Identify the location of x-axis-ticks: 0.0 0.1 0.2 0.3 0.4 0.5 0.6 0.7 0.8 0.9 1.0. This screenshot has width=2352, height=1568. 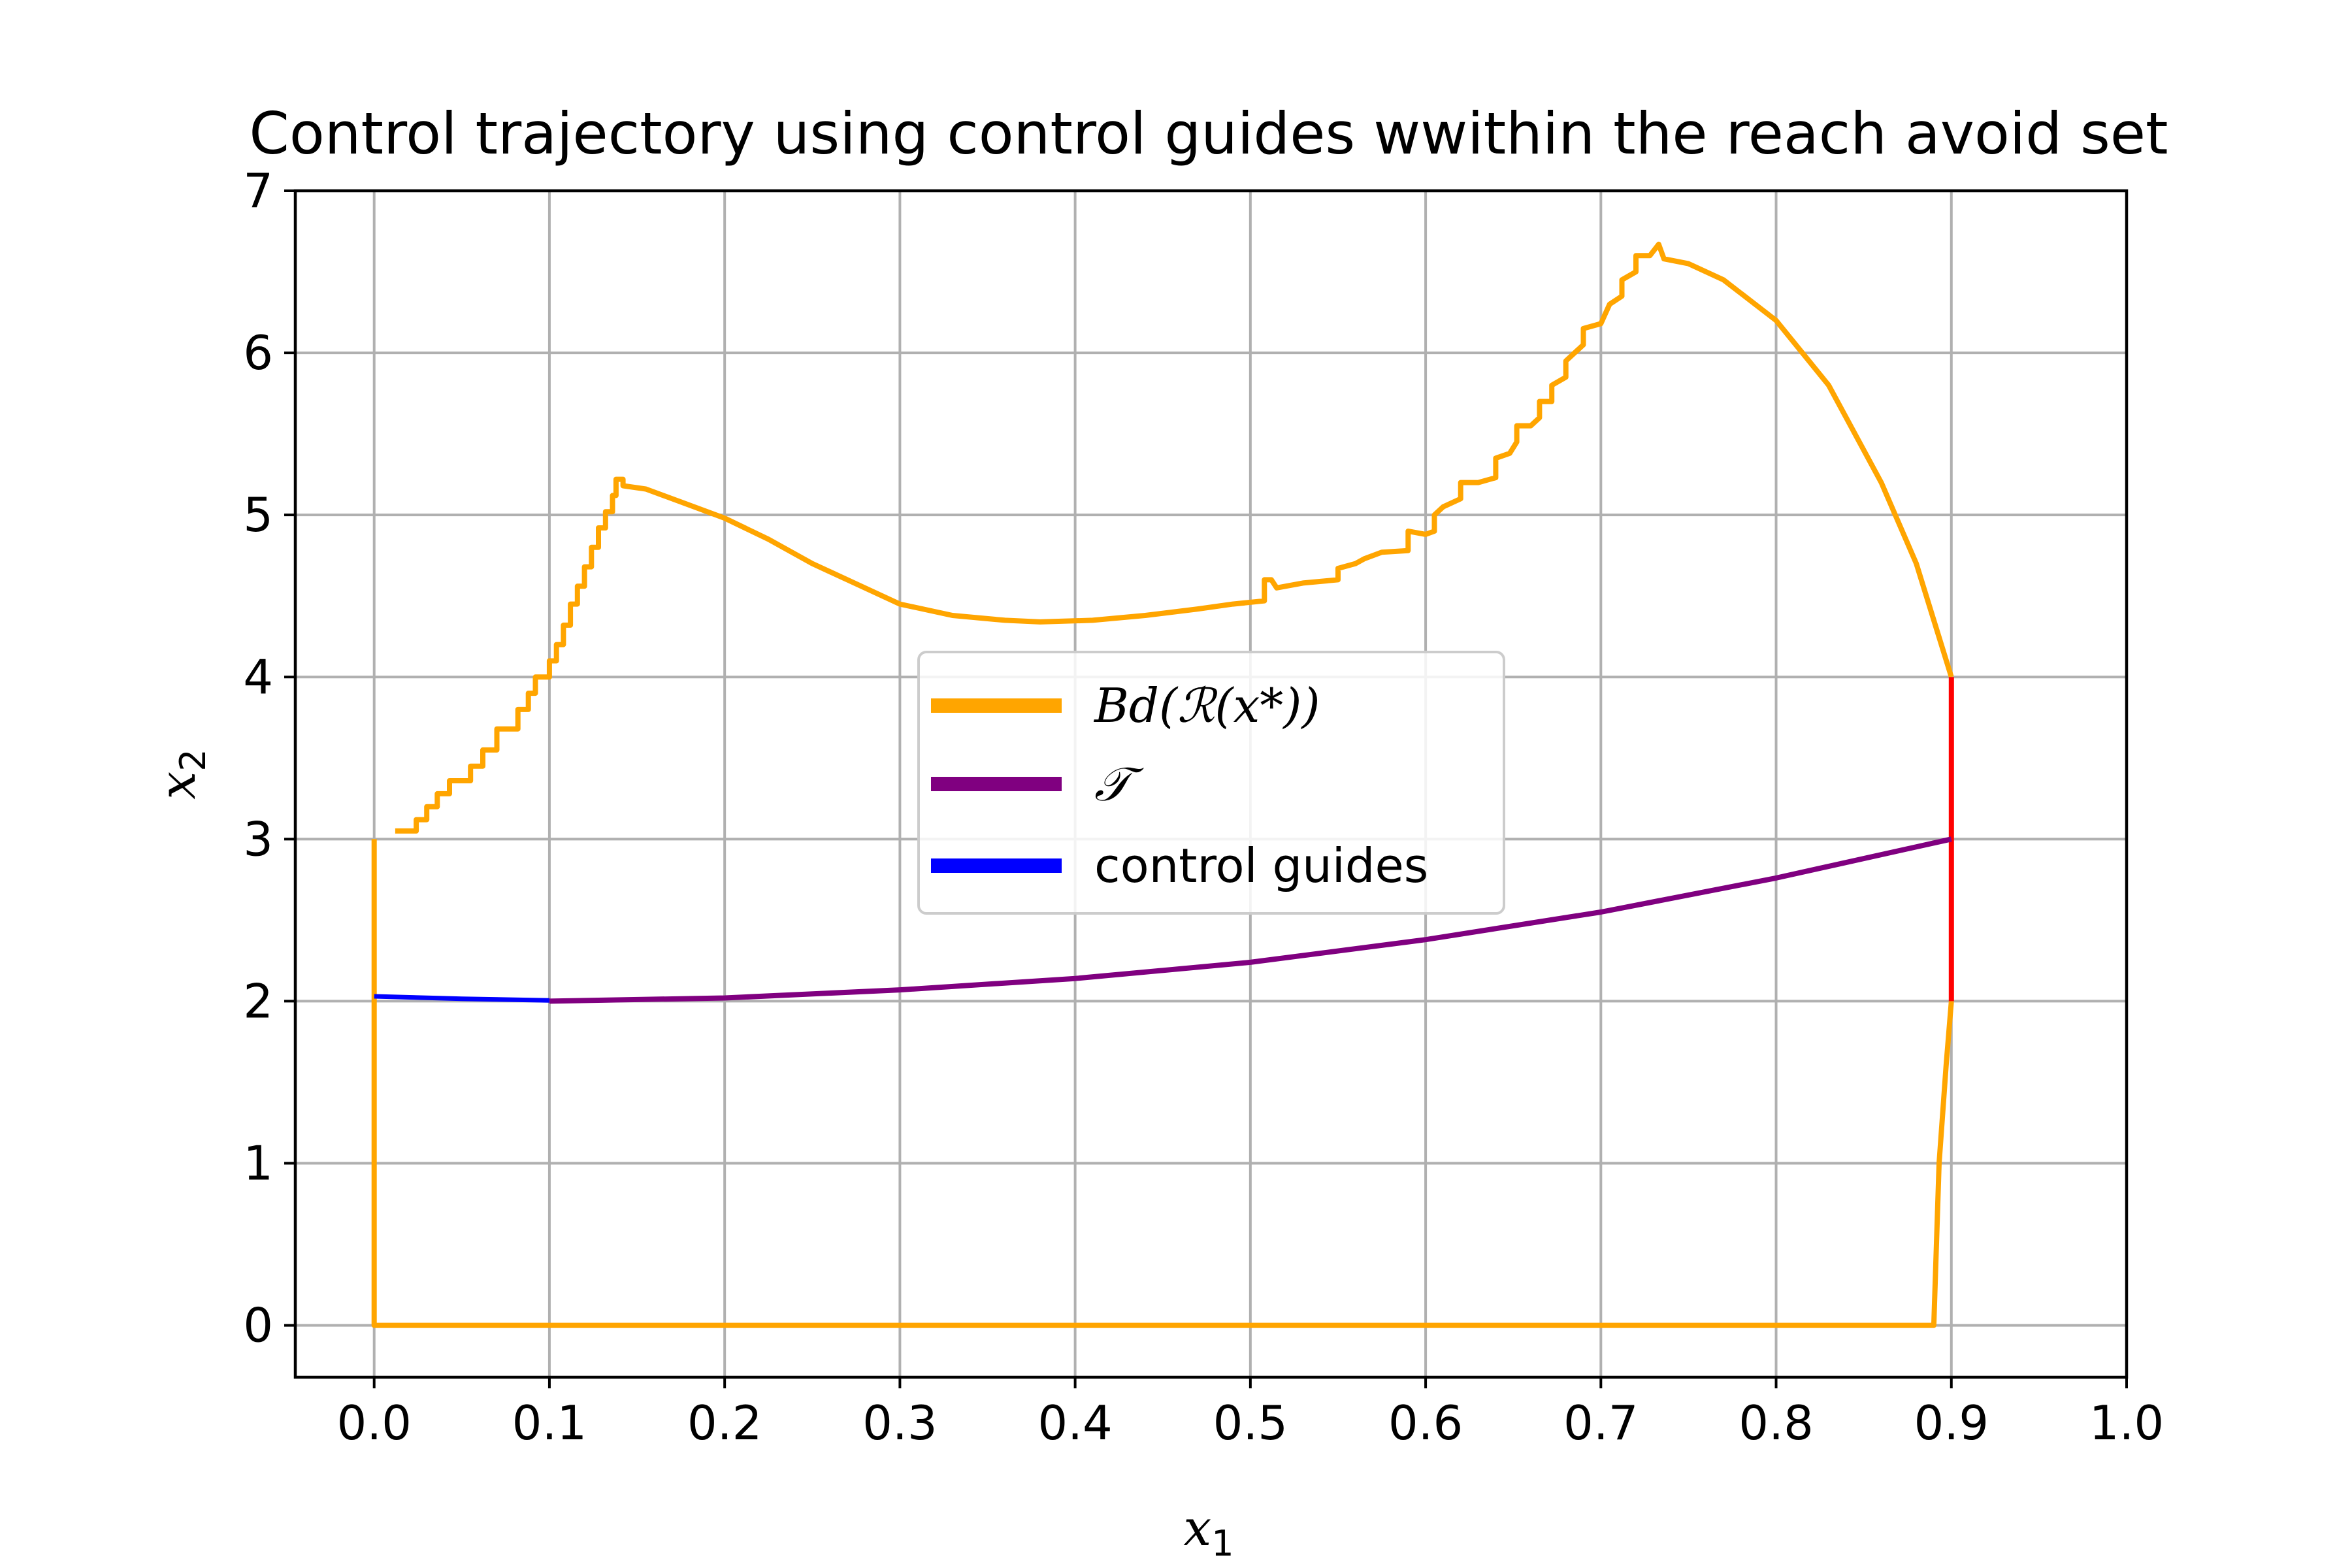
(1250, 1413).